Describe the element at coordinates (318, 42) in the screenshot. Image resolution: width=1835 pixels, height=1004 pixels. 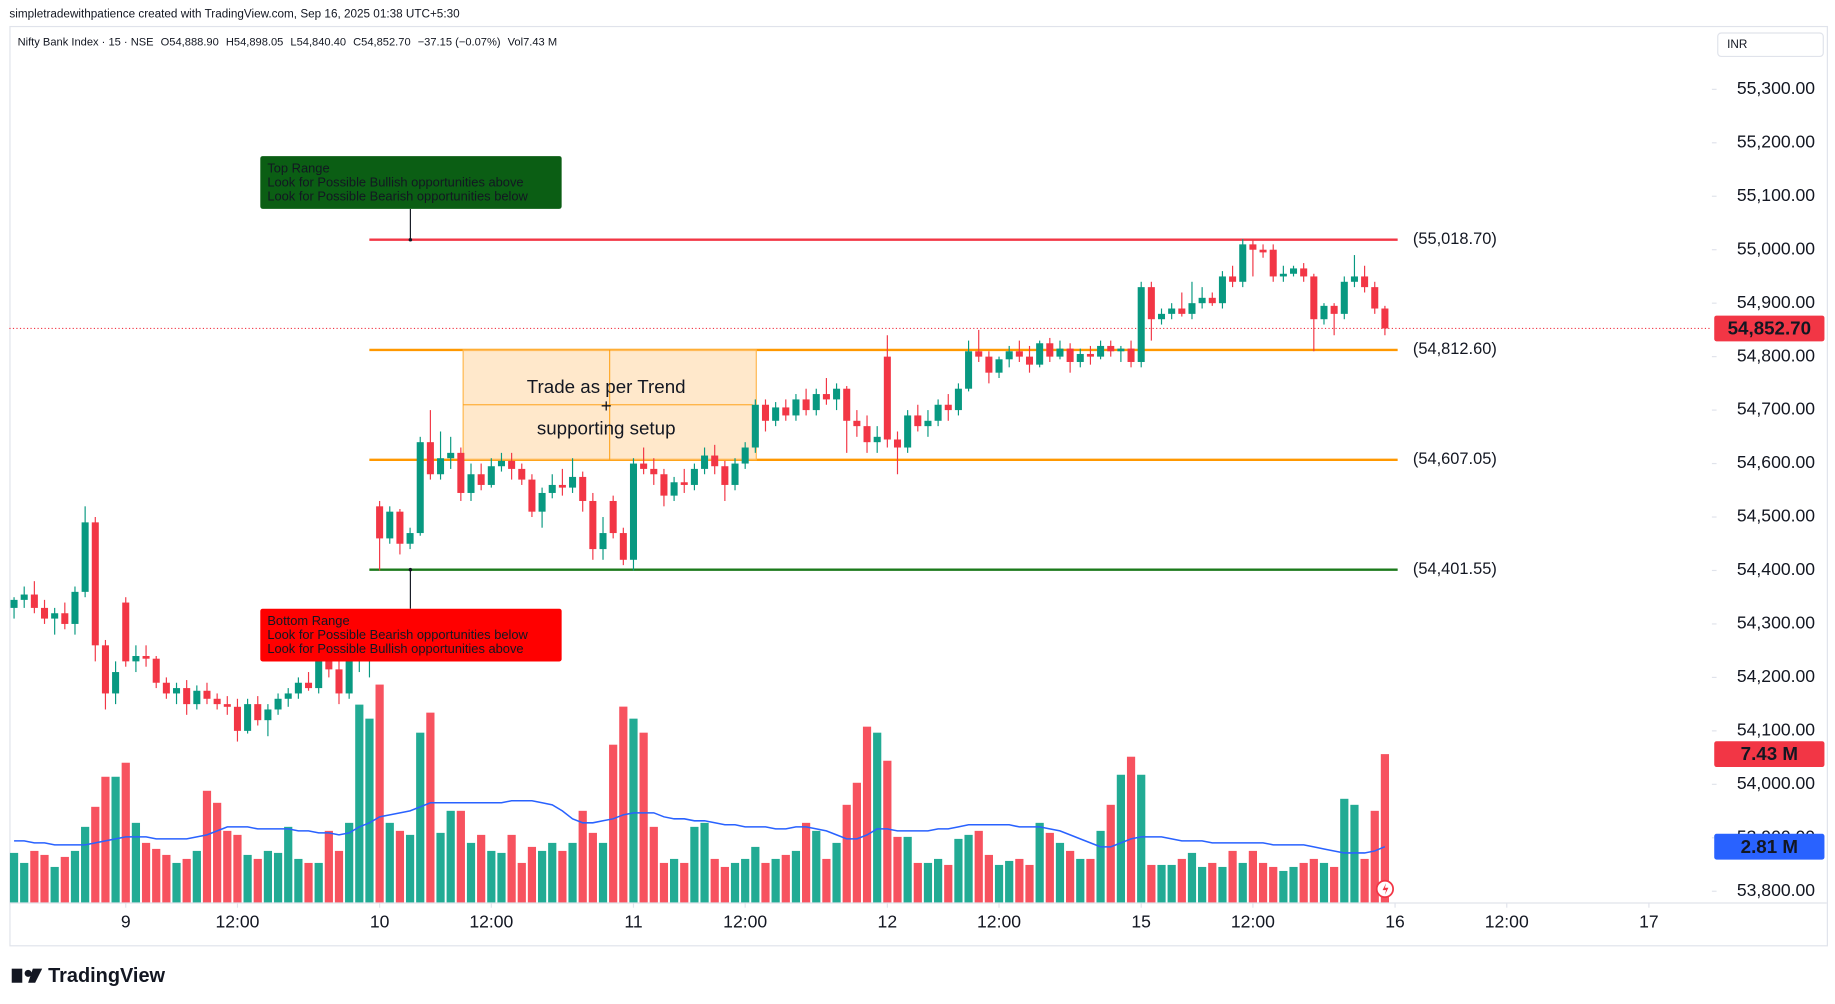
I see `legend-item: L54,840.40` at that location.